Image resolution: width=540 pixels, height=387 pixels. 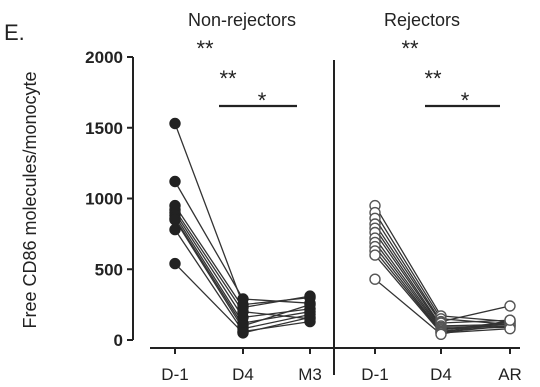 What do you see at coordinates (118, 340) in the screenshot?
I see `y-tick-label: 0` at bounding box center [118, 340].